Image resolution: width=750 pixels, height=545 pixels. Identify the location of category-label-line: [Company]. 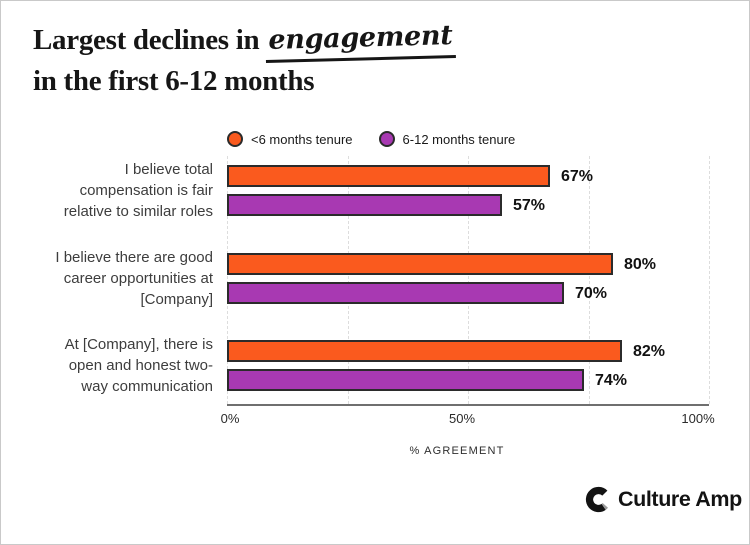
(176, 299).